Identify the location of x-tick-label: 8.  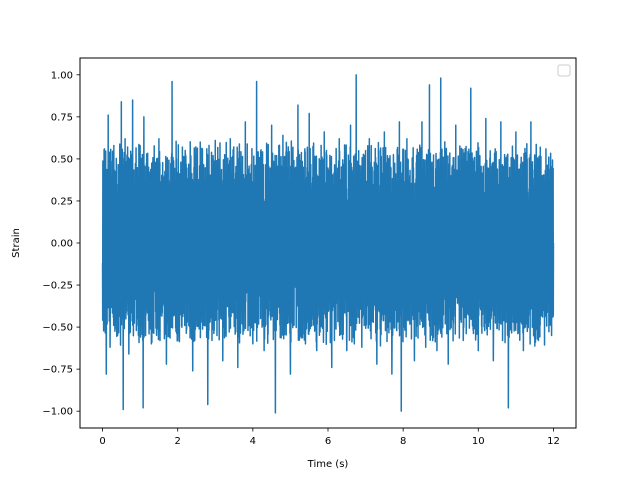
(403, 441).